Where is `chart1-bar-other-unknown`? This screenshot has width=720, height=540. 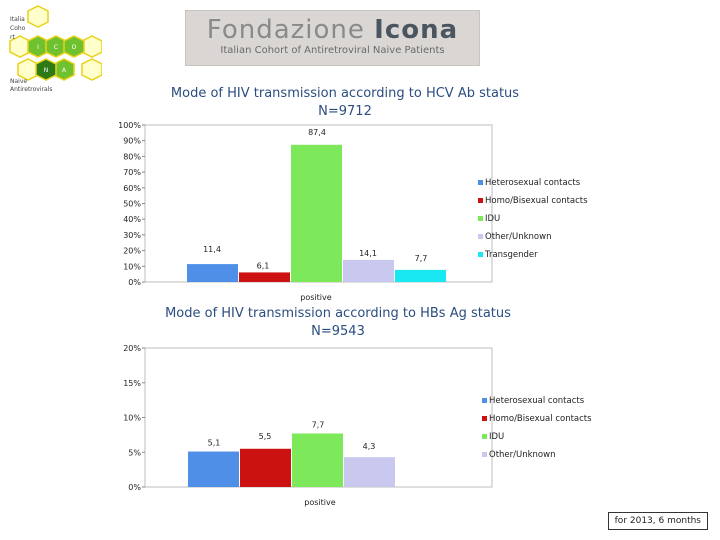 chart1-bar-other-unknown is located at coordinates (368, 270).